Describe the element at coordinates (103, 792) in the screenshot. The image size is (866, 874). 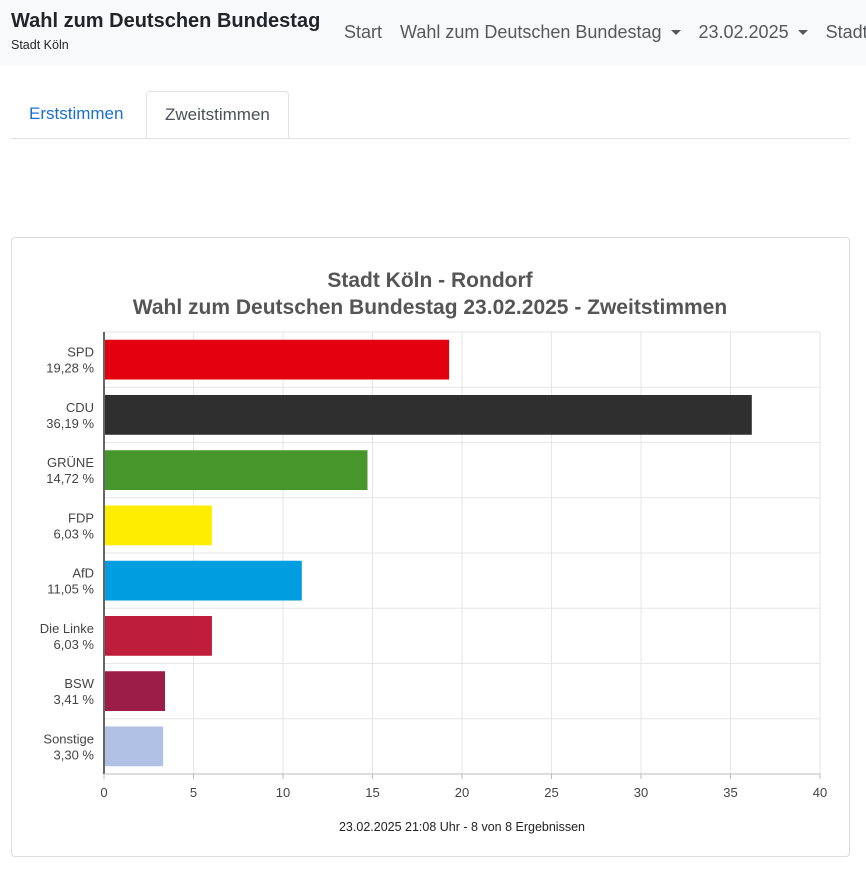
I see `x-tick-label: 0` at that location.